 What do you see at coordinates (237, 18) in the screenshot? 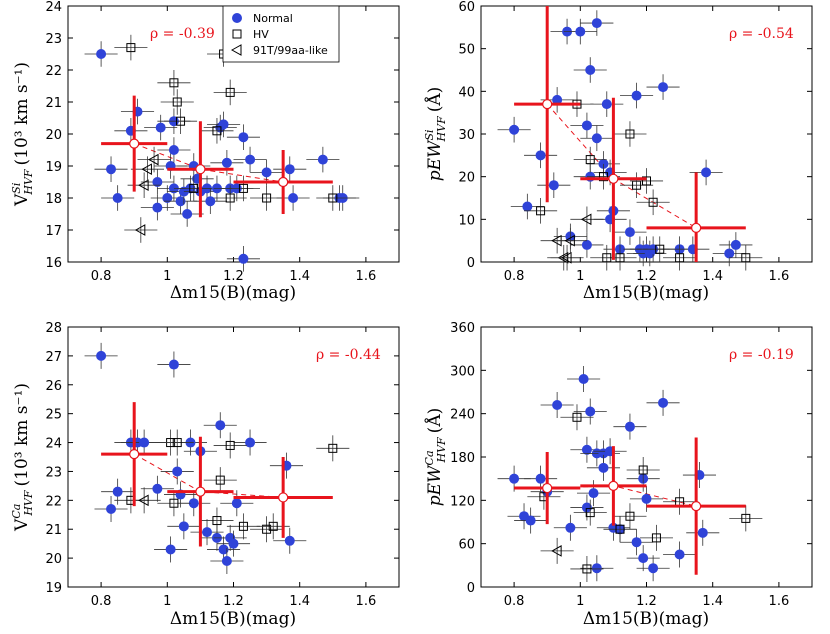
I see `legend-marker-normal` at bounding box center [237, 18].